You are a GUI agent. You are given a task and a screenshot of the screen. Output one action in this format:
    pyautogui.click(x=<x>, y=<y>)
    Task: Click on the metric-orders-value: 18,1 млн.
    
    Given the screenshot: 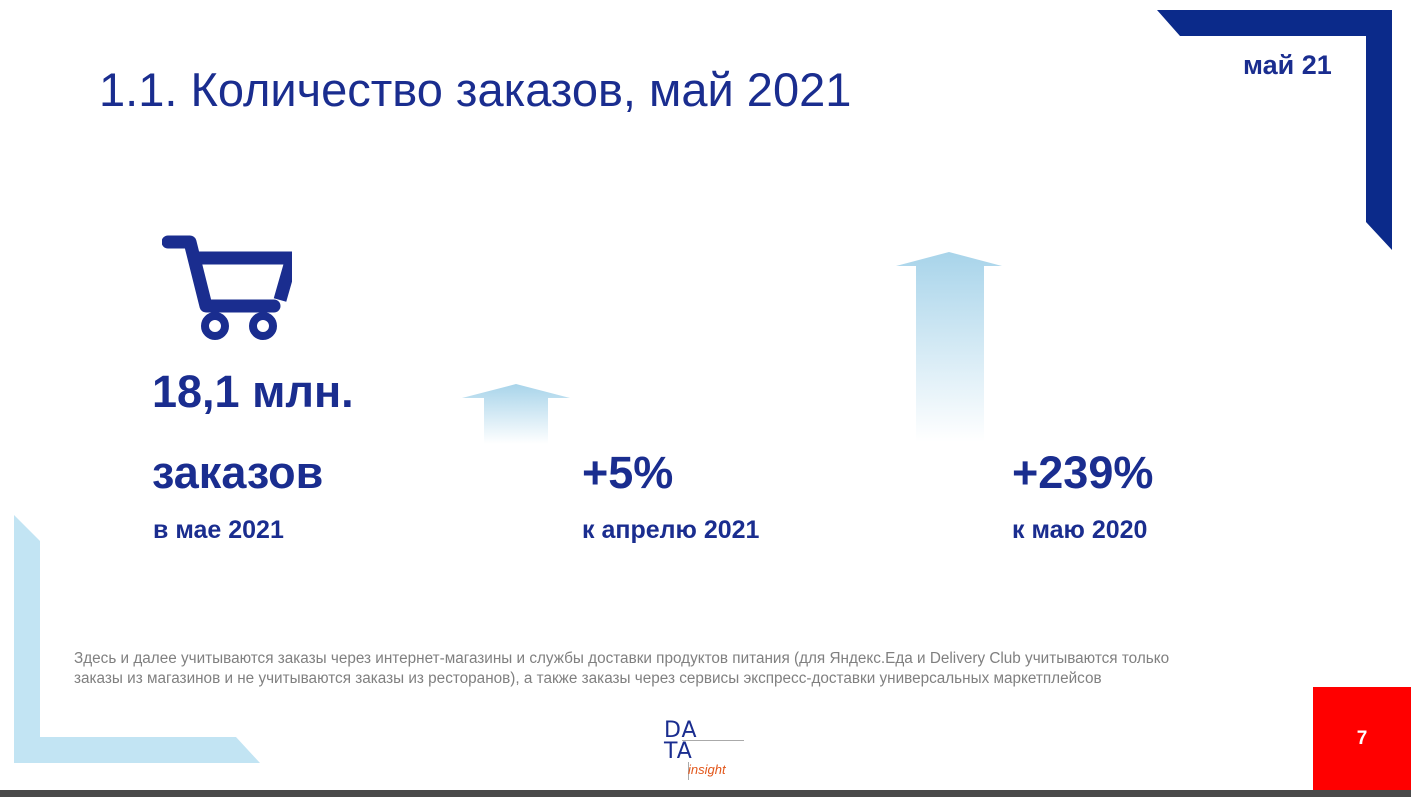 What is the action you would take?
    pyautogui.click(x=253, y=391)
    